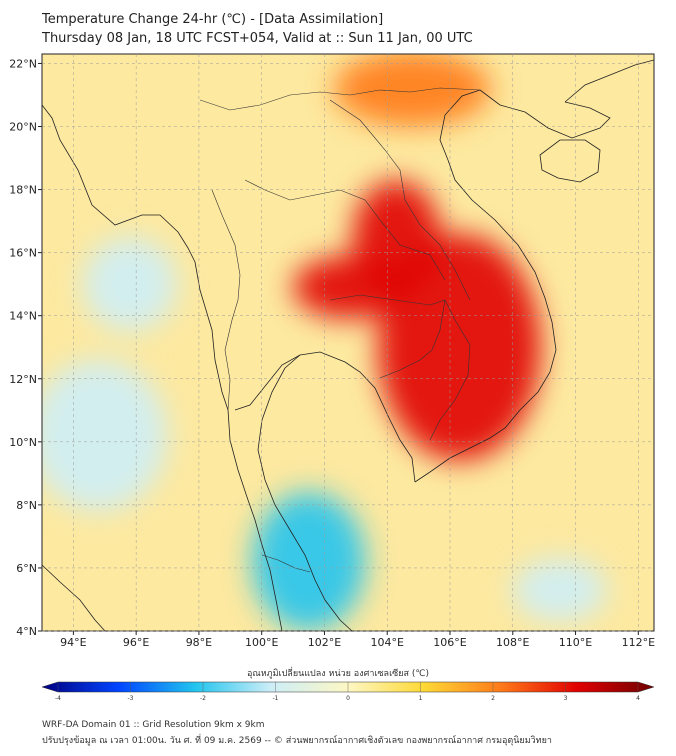 The width and height of the screenshot is (676, 756). What do you see at coordinates (387, 642) in the screenshot?
I see `tick-label-lon: 104°E` at bounding box center [387, 642].